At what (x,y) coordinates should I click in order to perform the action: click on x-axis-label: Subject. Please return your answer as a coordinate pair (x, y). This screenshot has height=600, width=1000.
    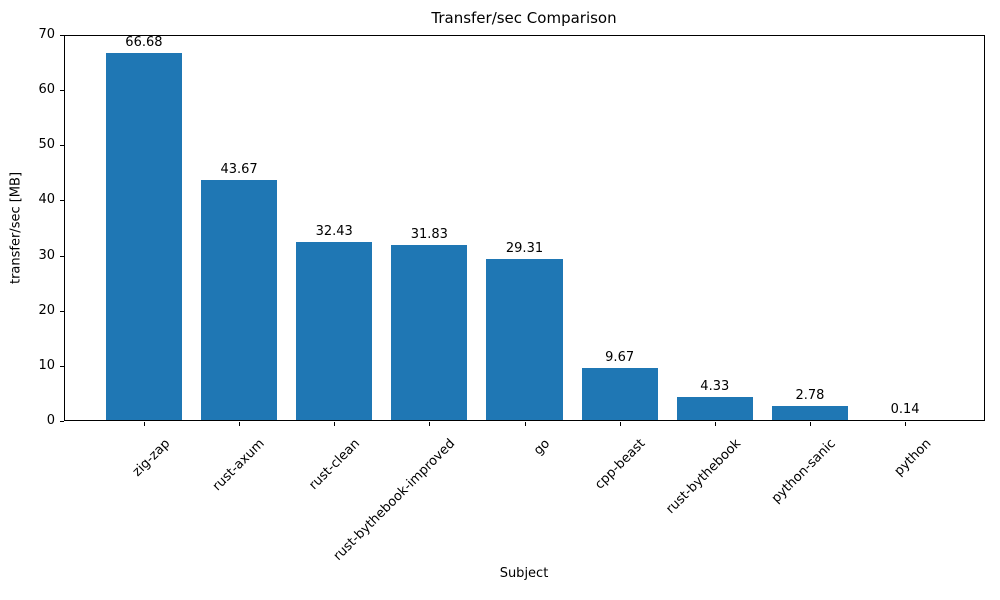
    Looking at the image, I should click on (524, 573).